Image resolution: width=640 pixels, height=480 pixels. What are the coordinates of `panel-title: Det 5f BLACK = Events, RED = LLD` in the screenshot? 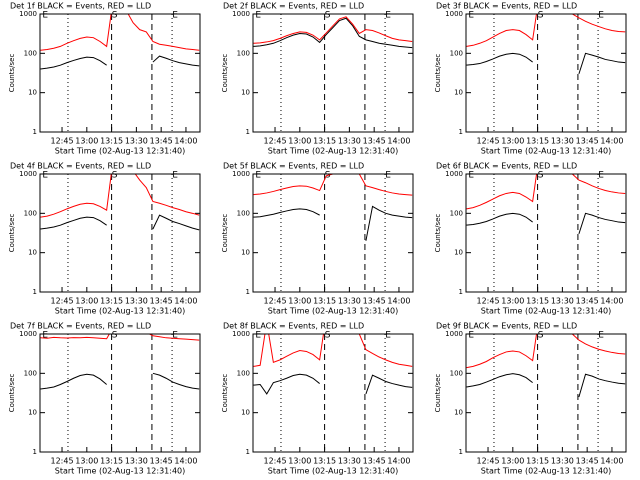 It's located at (293, 166).